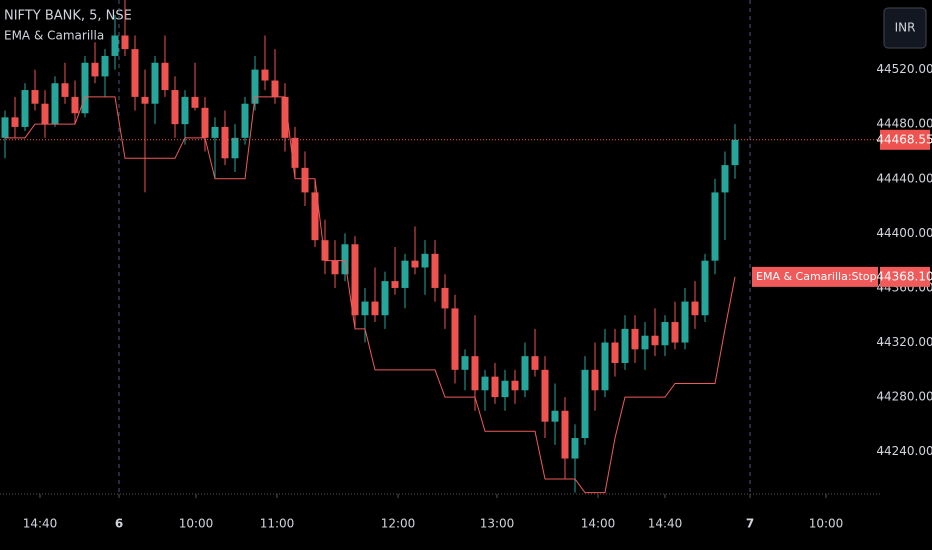  I want to click on last-price-label: 44468.55, so click(904, 139).